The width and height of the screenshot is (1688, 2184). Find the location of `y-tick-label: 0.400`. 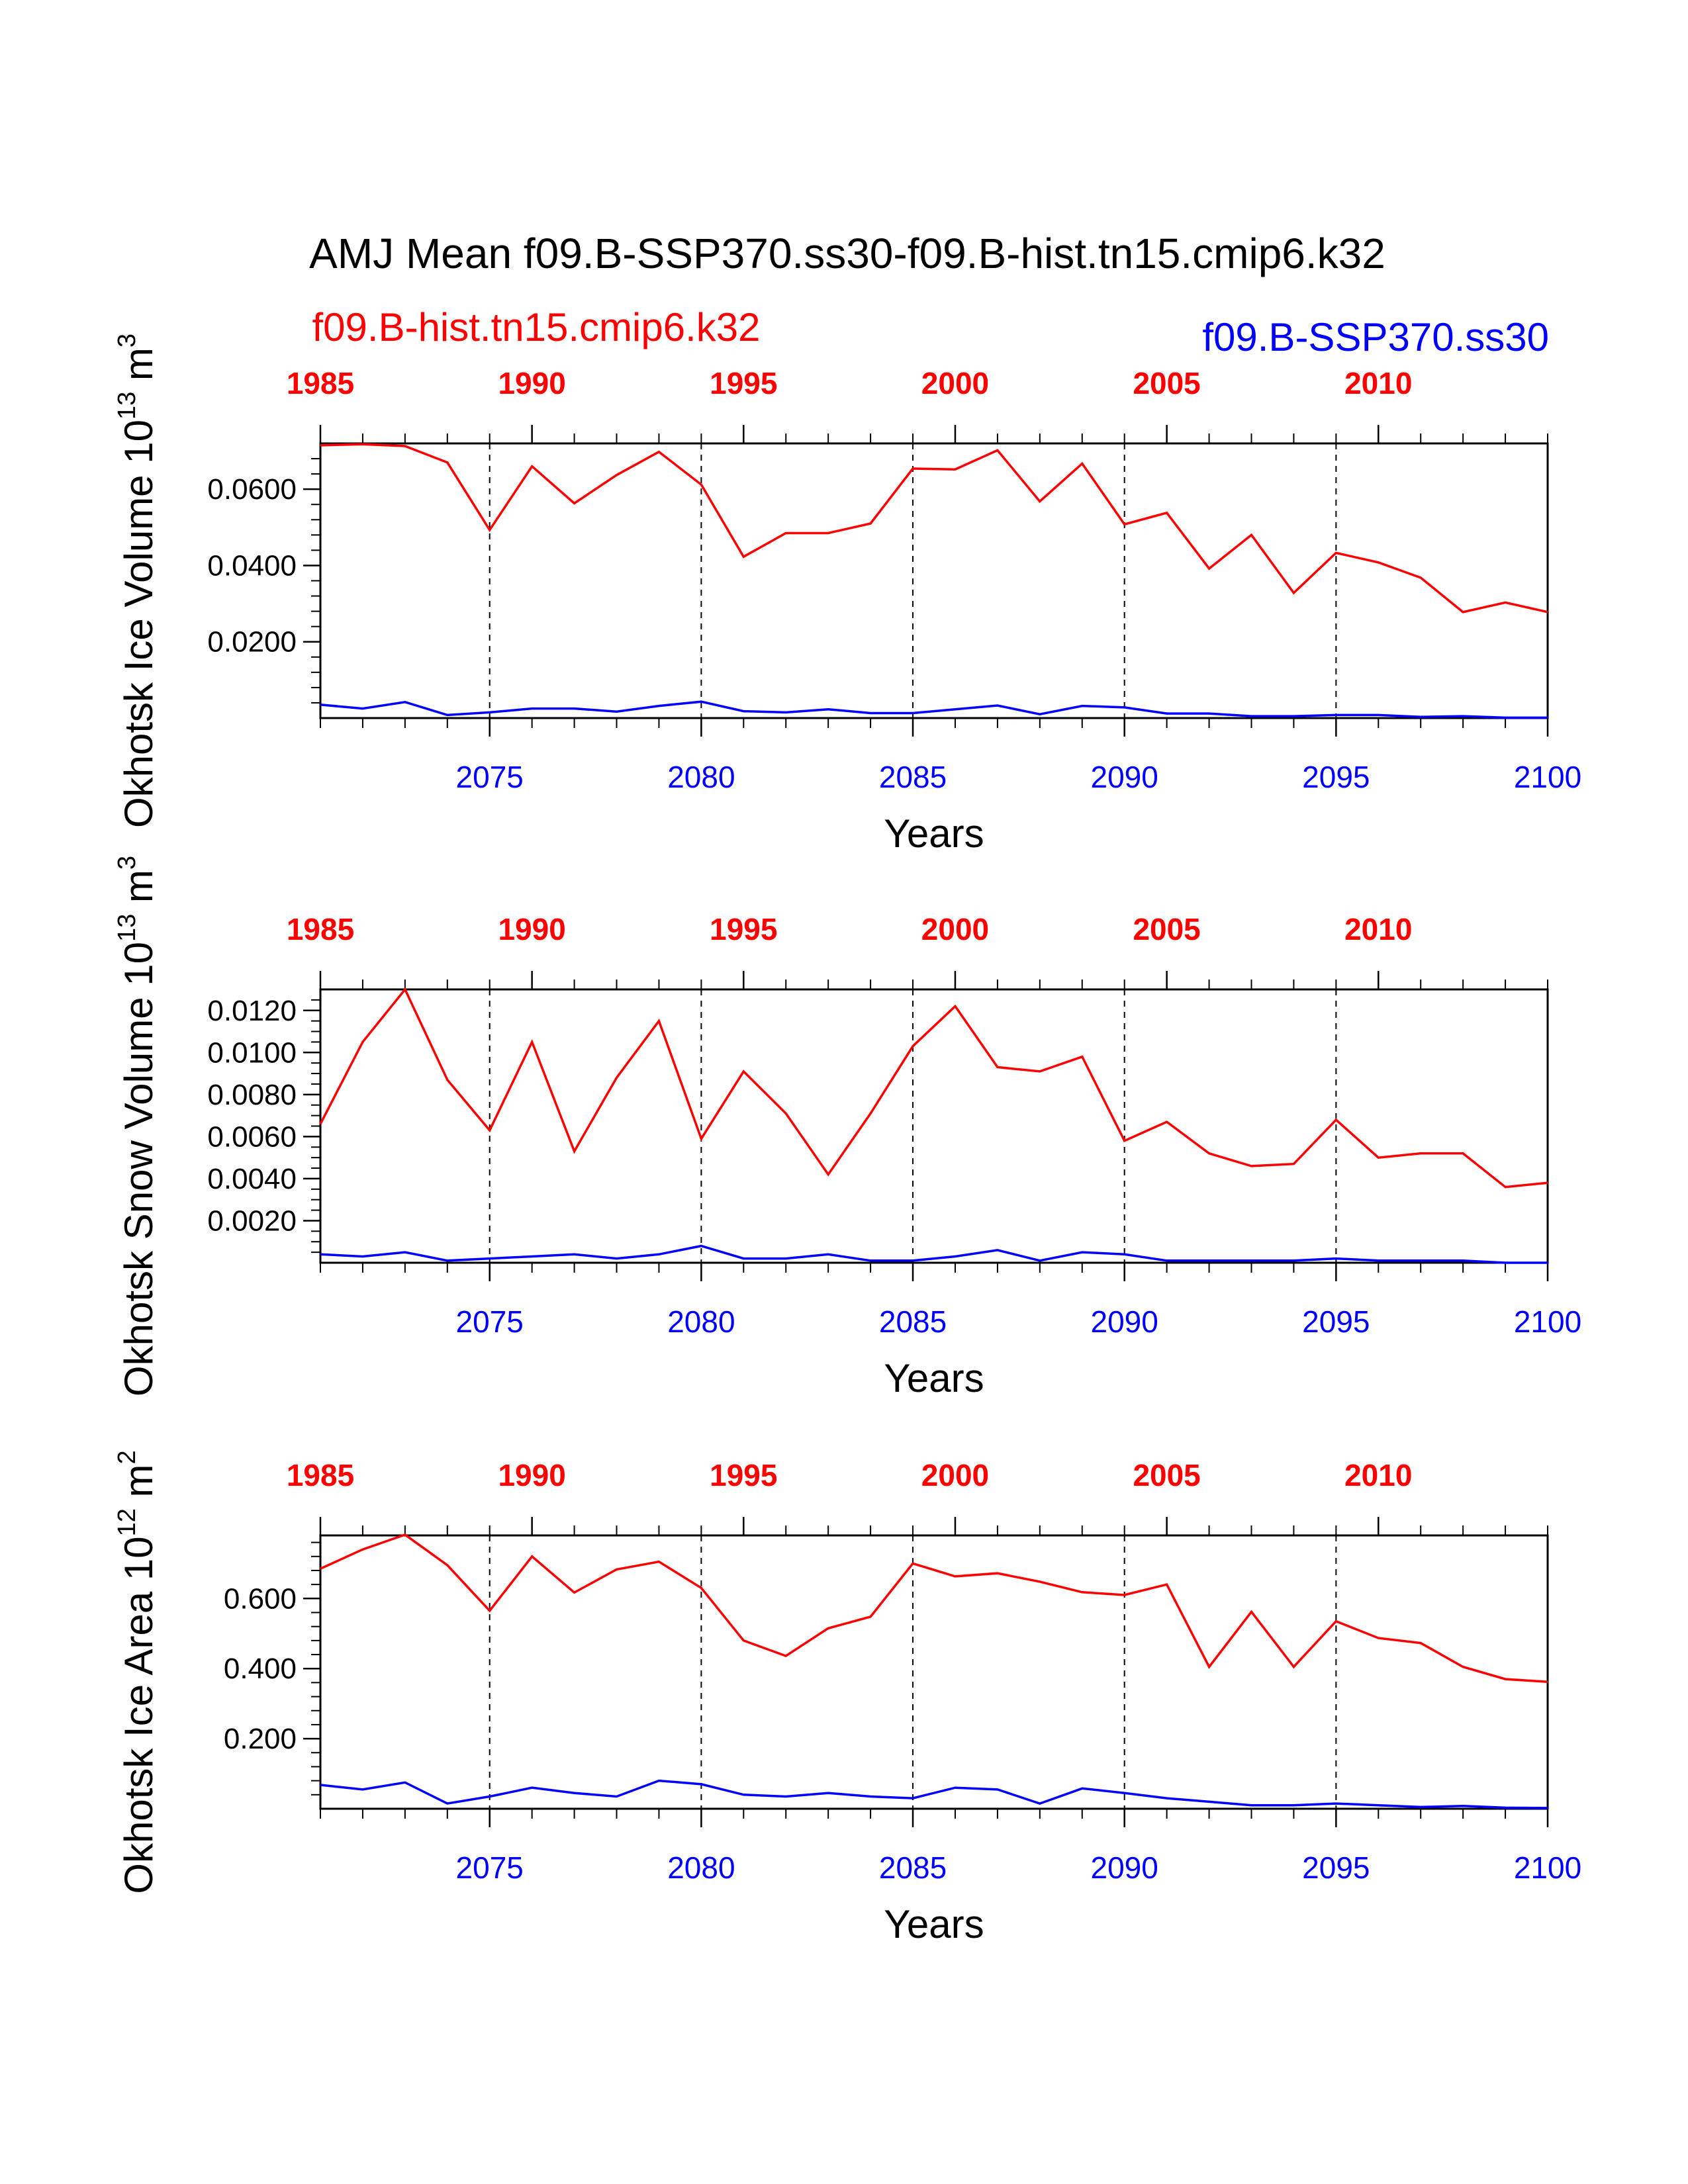

y-tick-label: 0.400 is located at coordinates (260, 1669).